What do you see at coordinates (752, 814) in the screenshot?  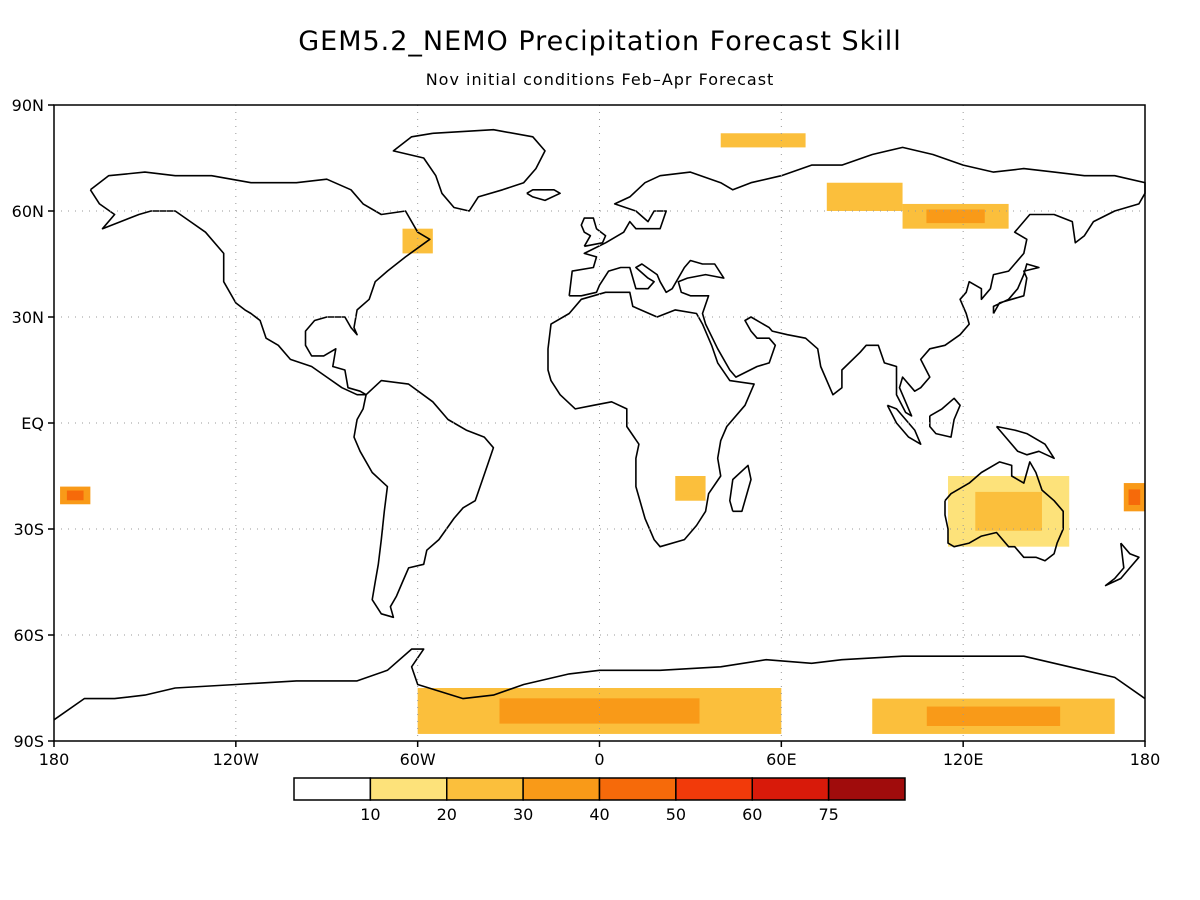 I see `colorbar-label: 60` at bounding box center [752, 814].